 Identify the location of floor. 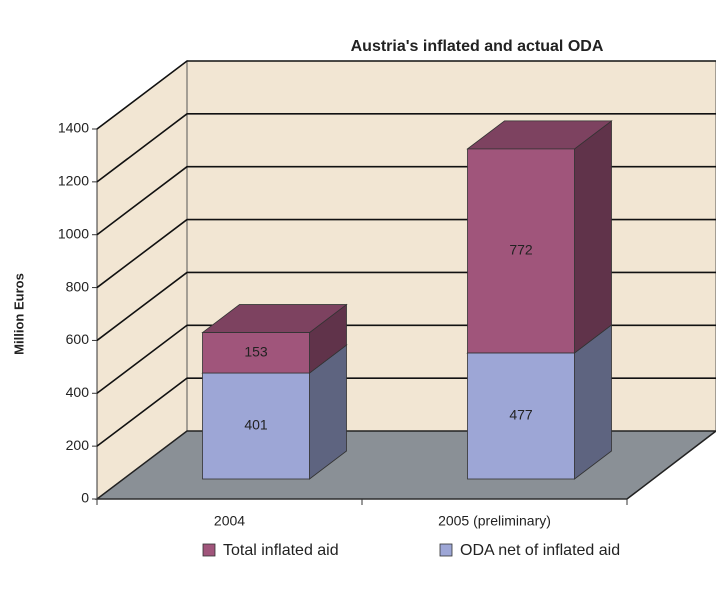
(405, 465).